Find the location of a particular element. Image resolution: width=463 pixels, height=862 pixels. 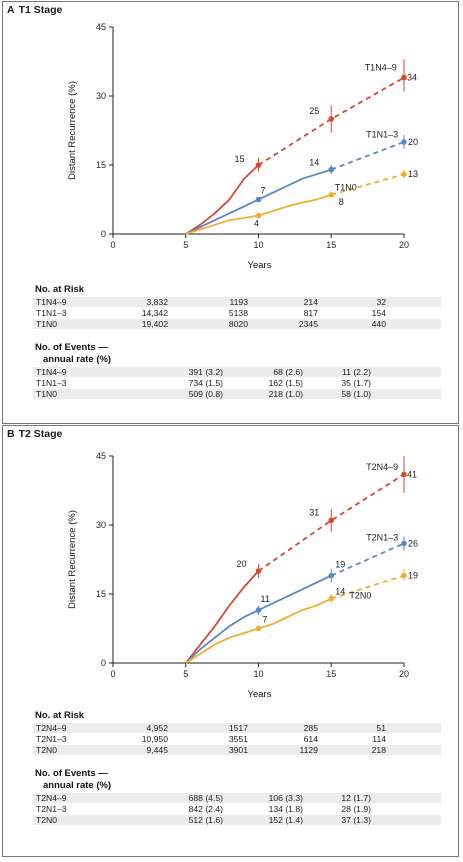

table-cell: 114 is located at coordinates (379, 739).